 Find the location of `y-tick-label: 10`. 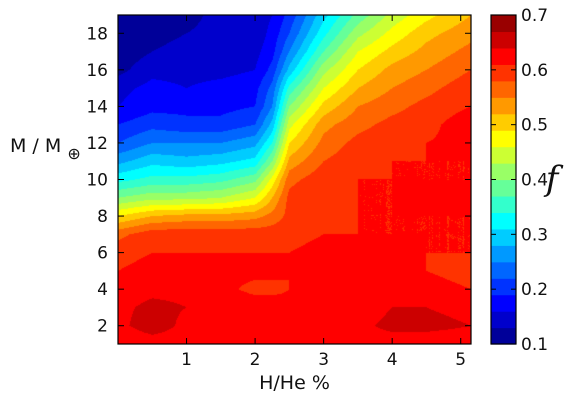

y-tick-label: 10 is located at coordinates (97, 181).